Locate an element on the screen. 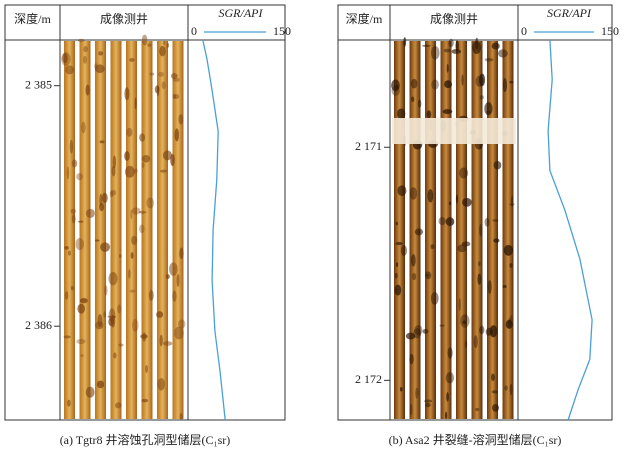 The image size is (625, 456). image-bright-band is located at coordinates (454, 131).